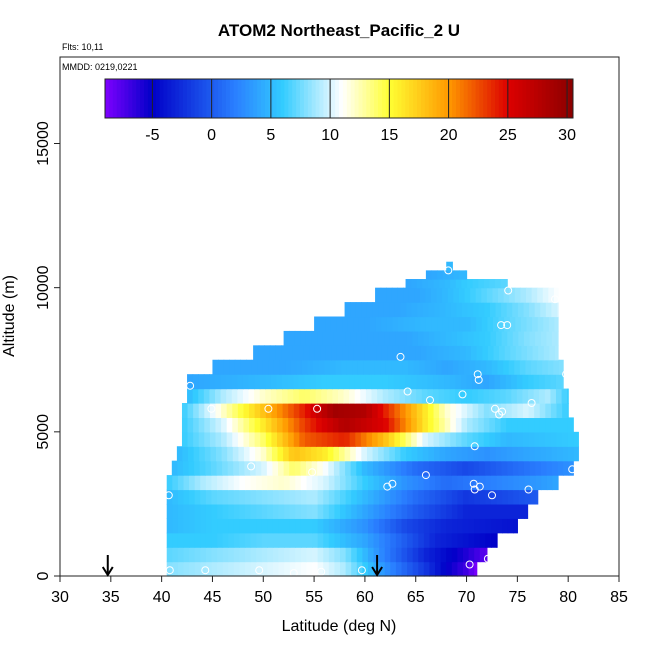 The width and height of the screenshot is (650, 650). I want to click on colorbar-ticks: -5 0 5 10 15 20 25 30, so click(360, 111).